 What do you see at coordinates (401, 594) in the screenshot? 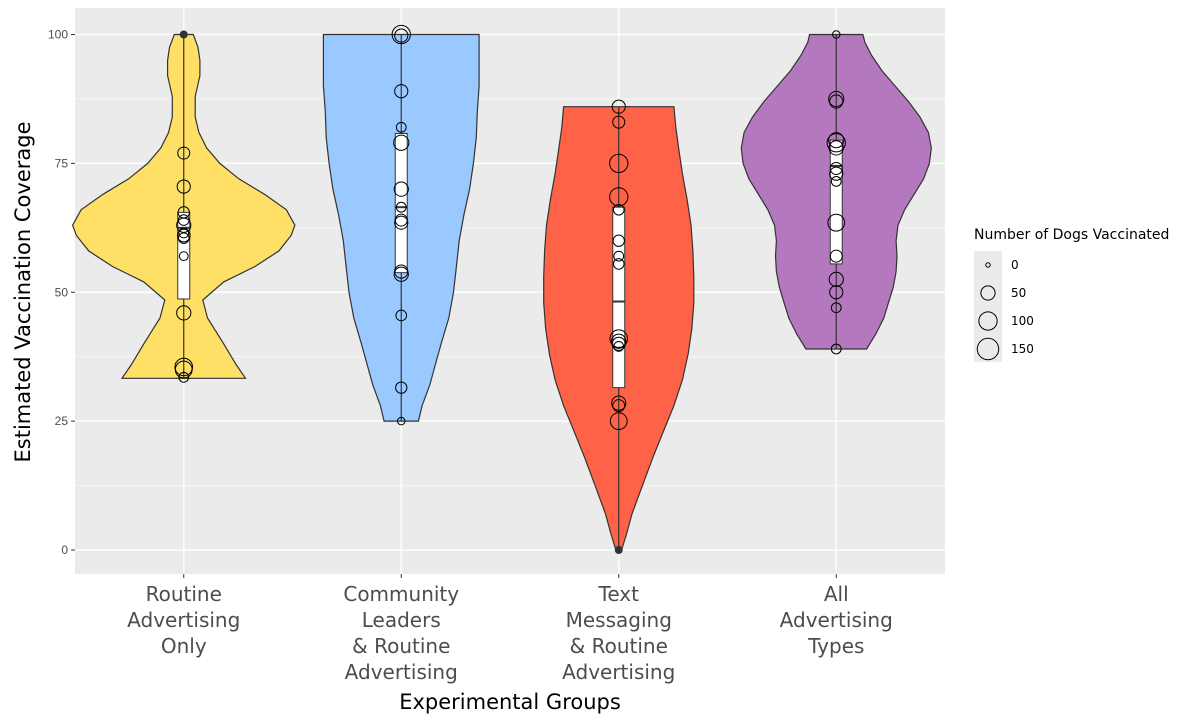
I see `x-category-label-line: Community` at bounding box center [401, 594].